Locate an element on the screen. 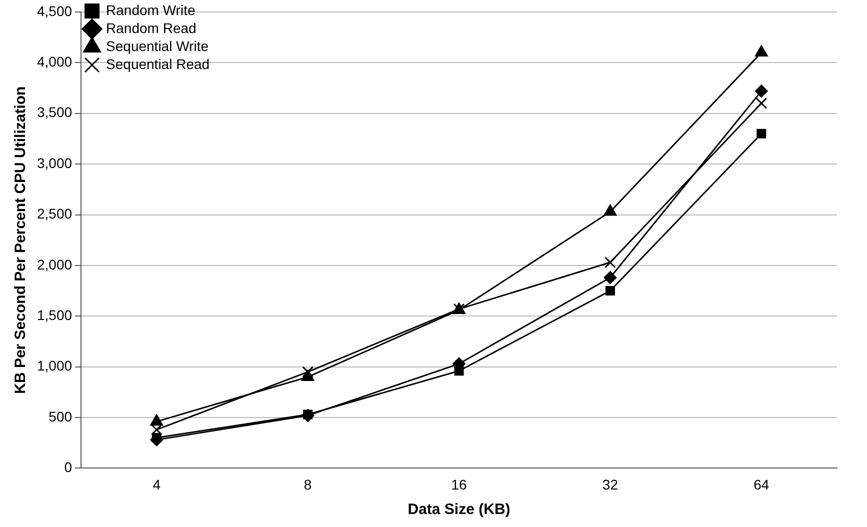 The width and height of the screenshot is (867, 527). y-tick-label: 2,000 is located at coordinates (54, 264).